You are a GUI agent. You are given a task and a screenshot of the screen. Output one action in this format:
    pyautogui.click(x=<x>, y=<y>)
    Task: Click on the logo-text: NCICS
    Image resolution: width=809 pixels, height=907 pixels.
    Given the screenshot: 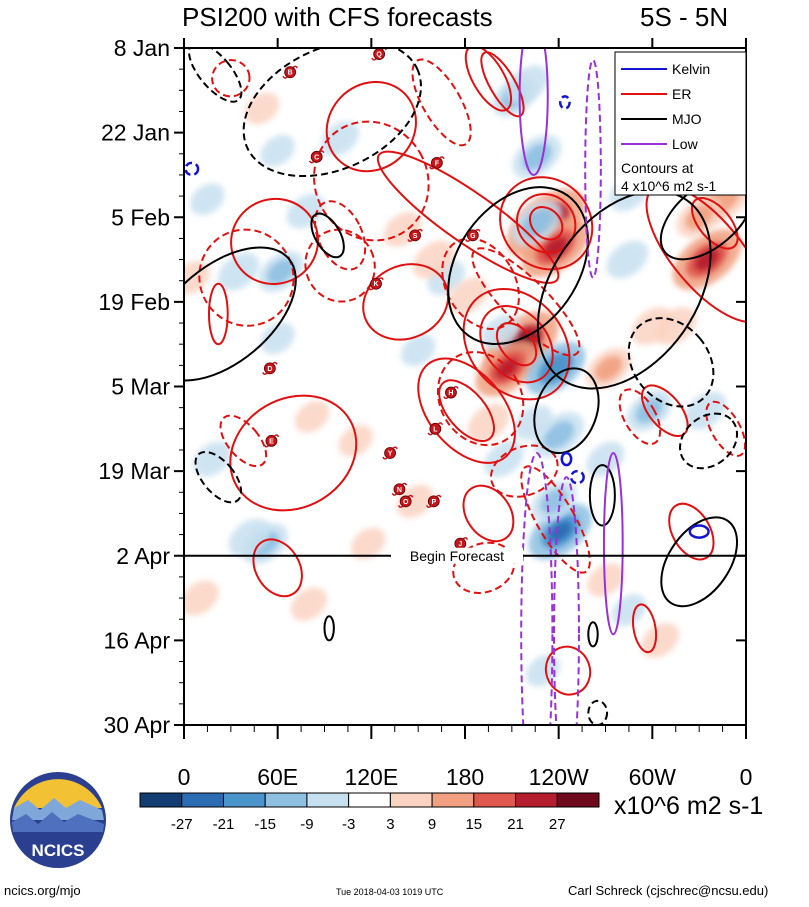 What is the action you would take?
    pyautogui.click(x=58, y=850)
    